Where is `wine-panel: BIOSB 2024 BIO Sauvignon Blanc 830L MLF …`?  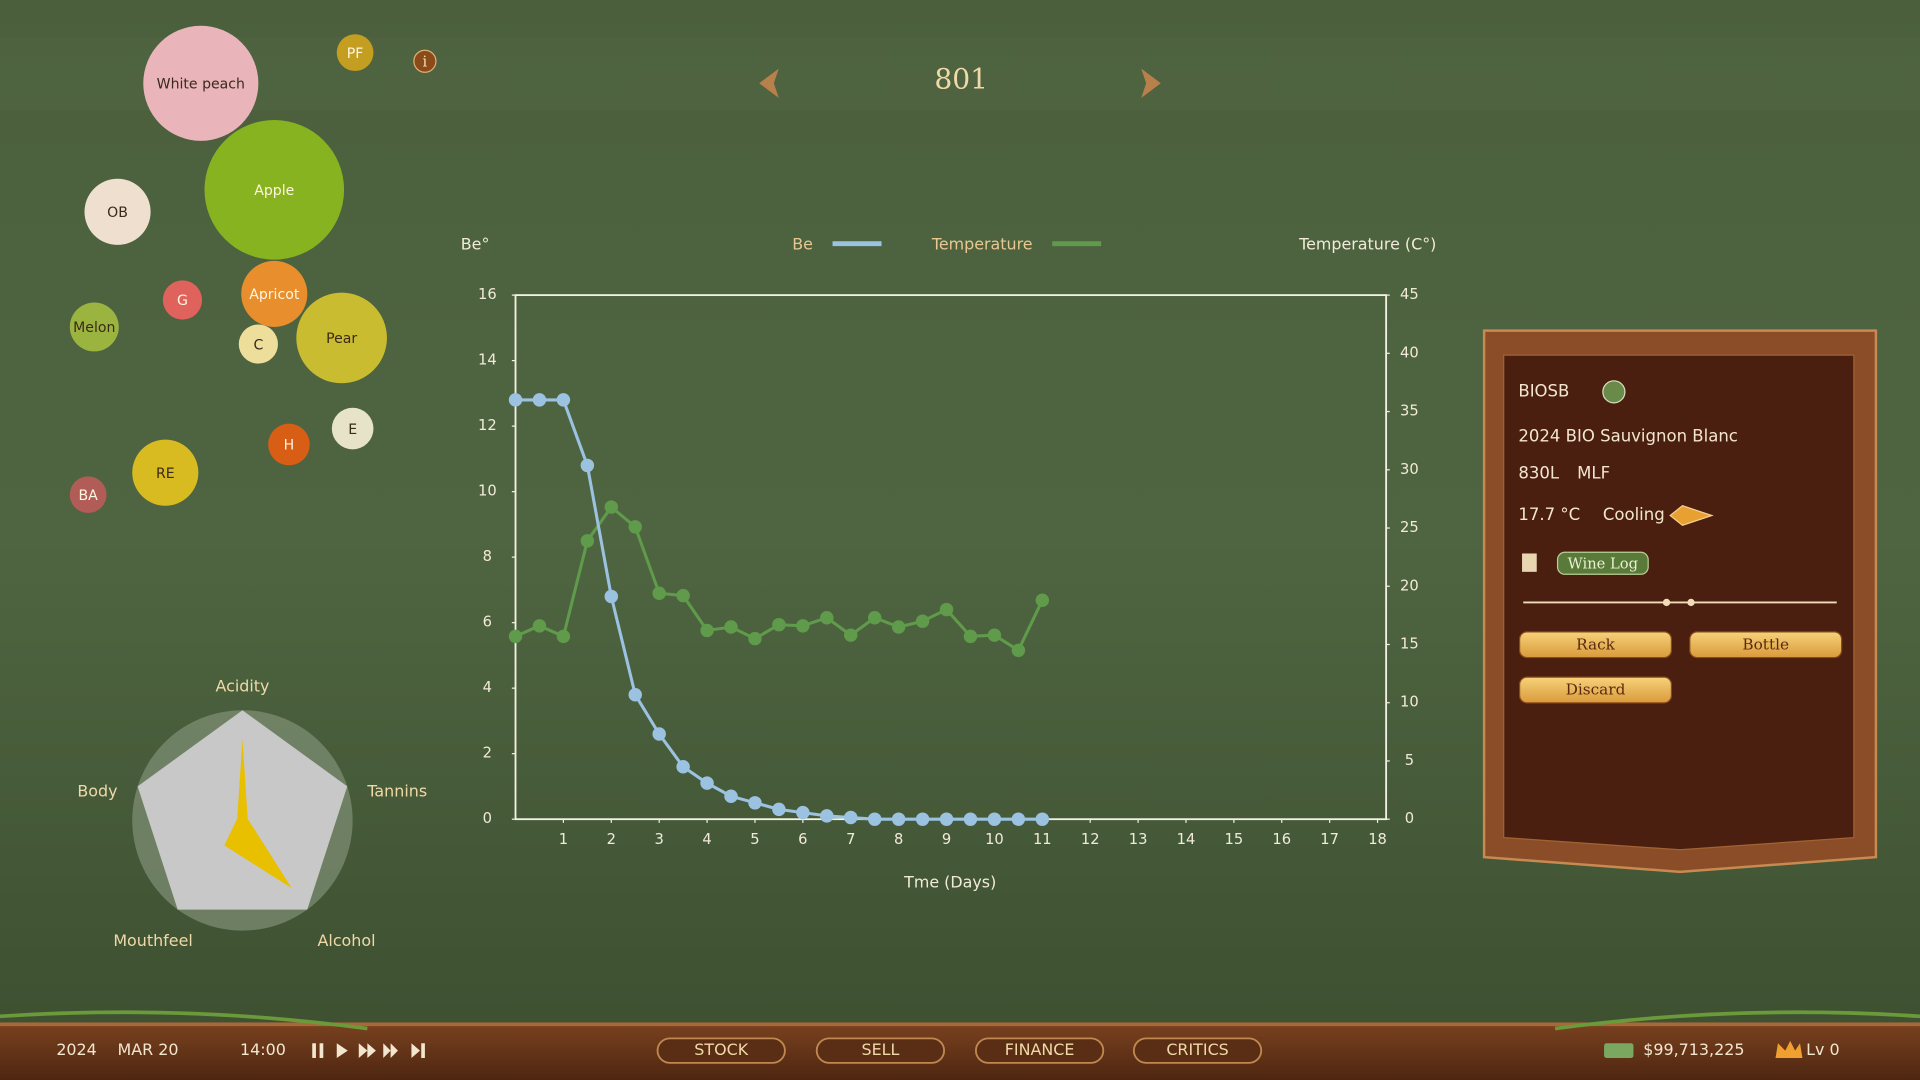 wine-panel: BIOSB 2024 BIO Sauvignon Blanc 830L MLF … is located at coordinates (1680, 601).